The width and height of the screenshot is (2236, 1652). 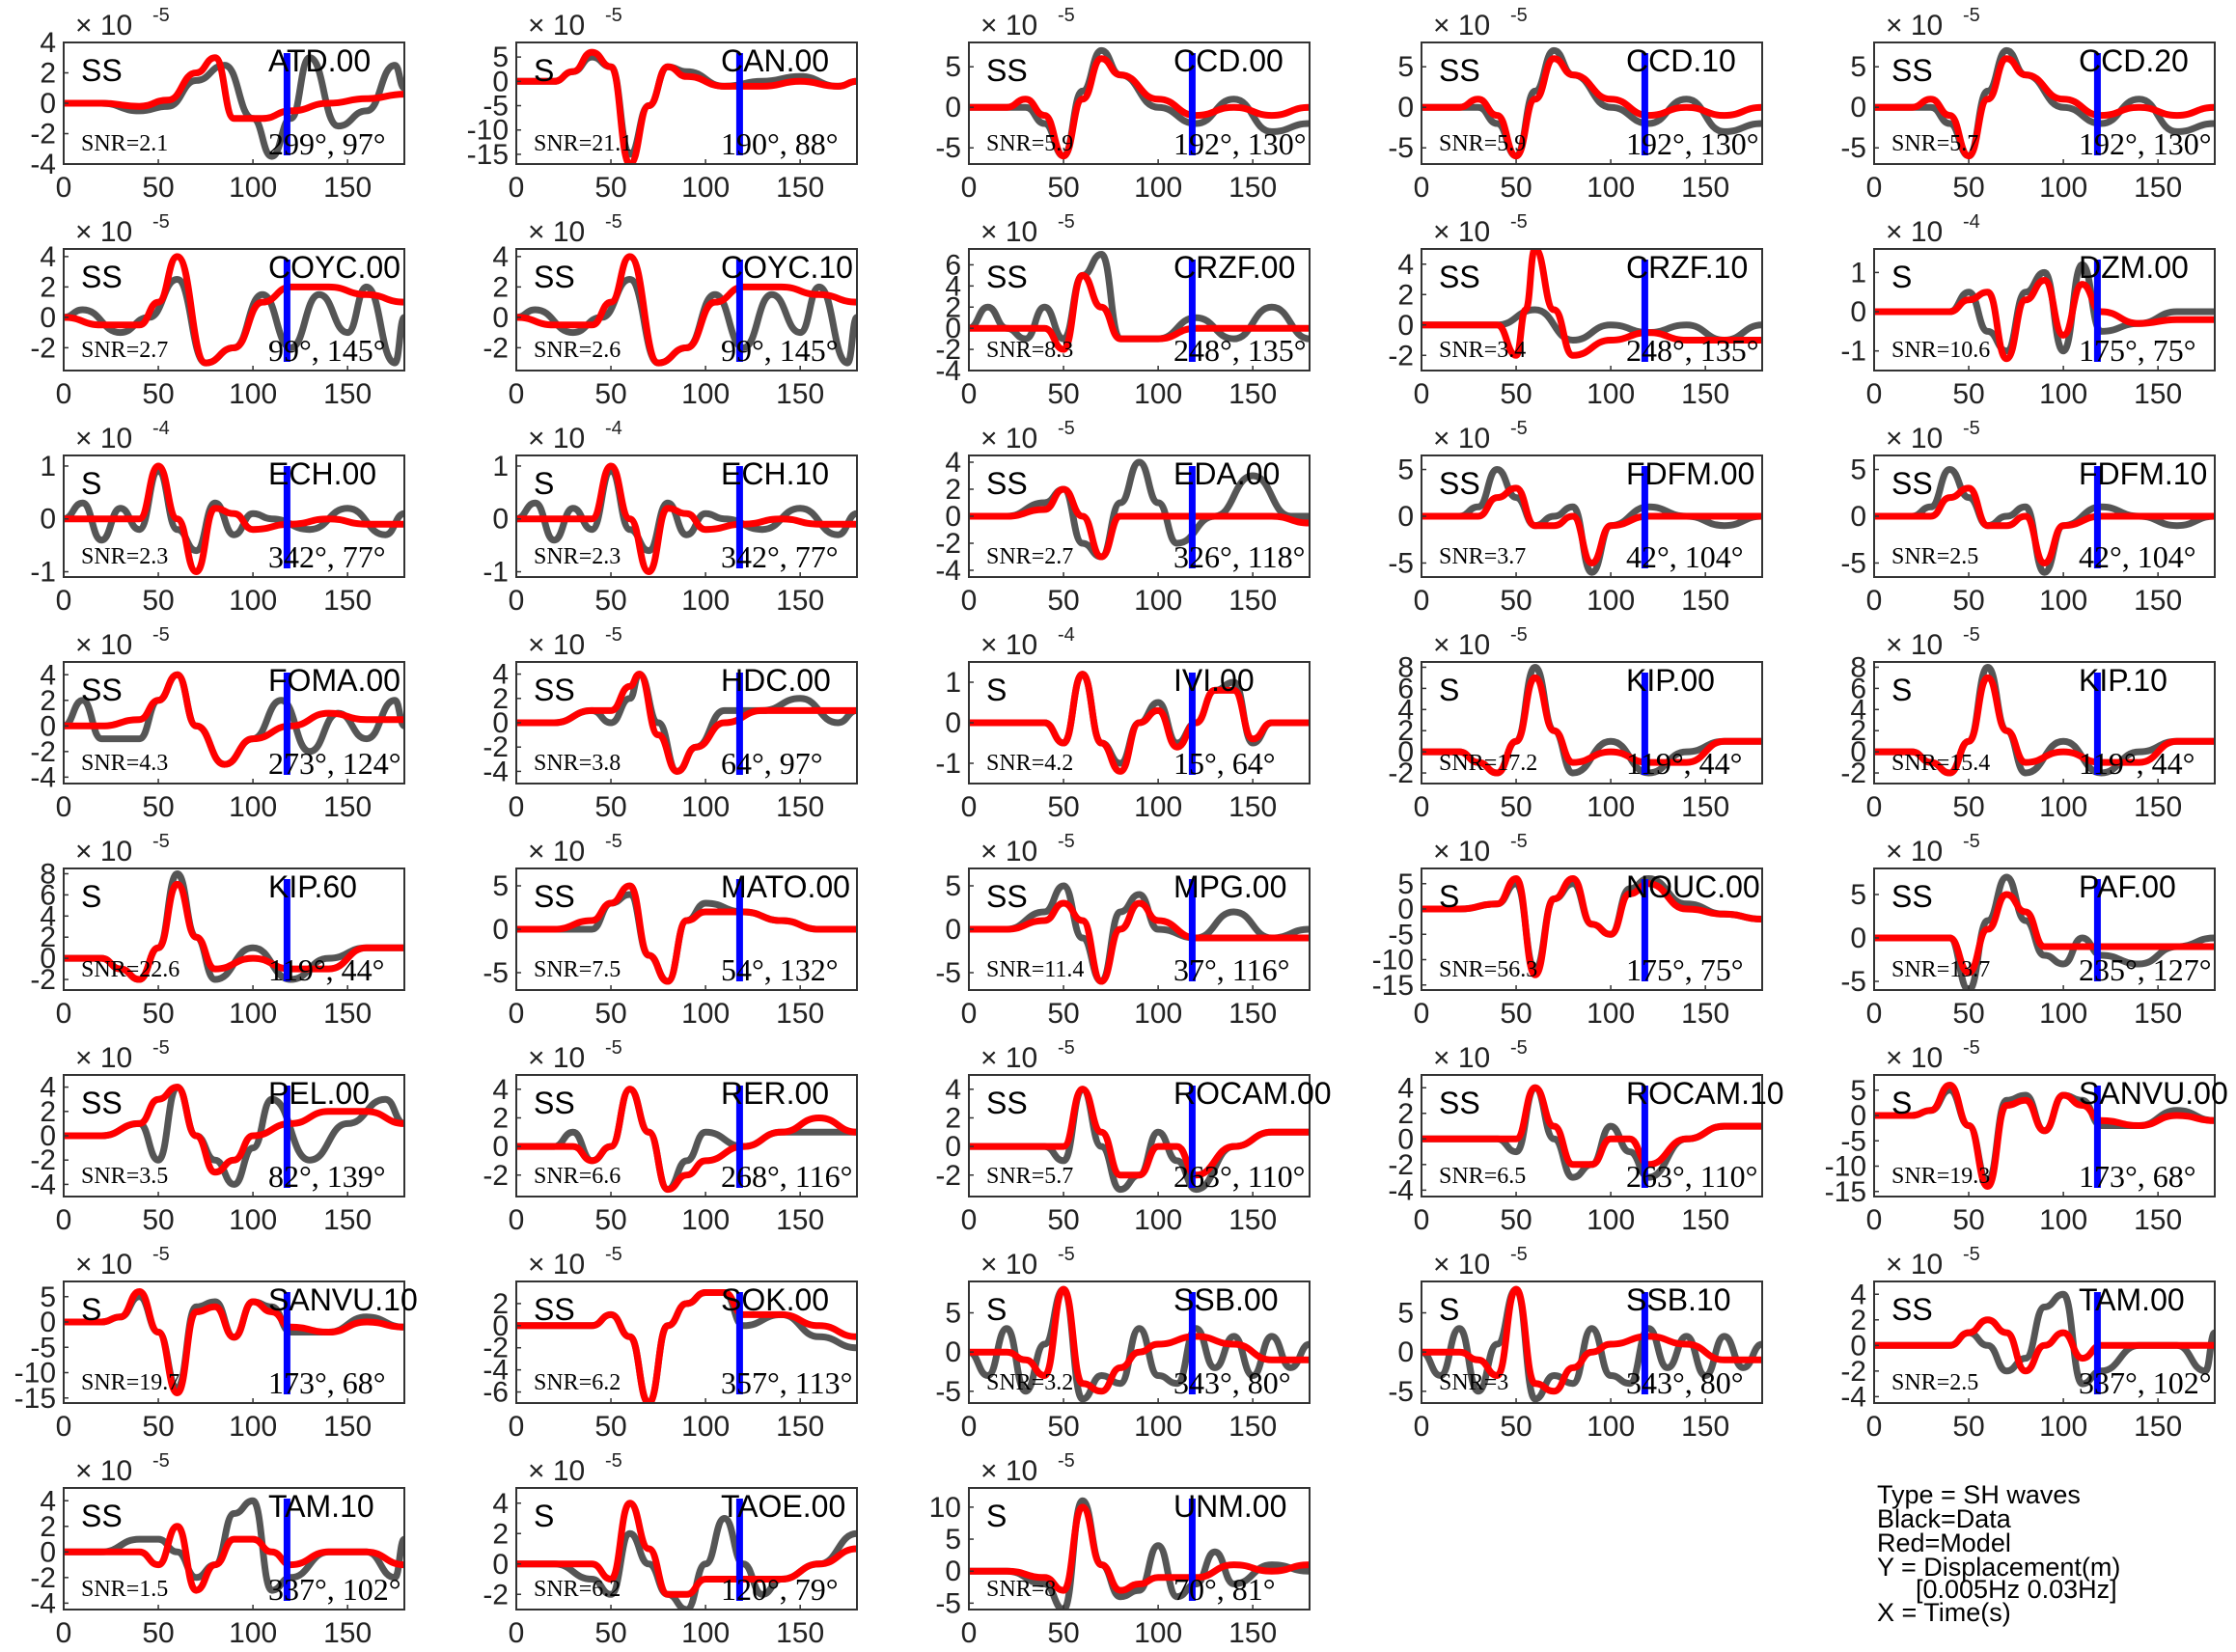 What do you see at coordinates (2146, 969) in the screenshot?
I see `azimuth-label: 235°, 127°` at bounding box center [2146, 969].